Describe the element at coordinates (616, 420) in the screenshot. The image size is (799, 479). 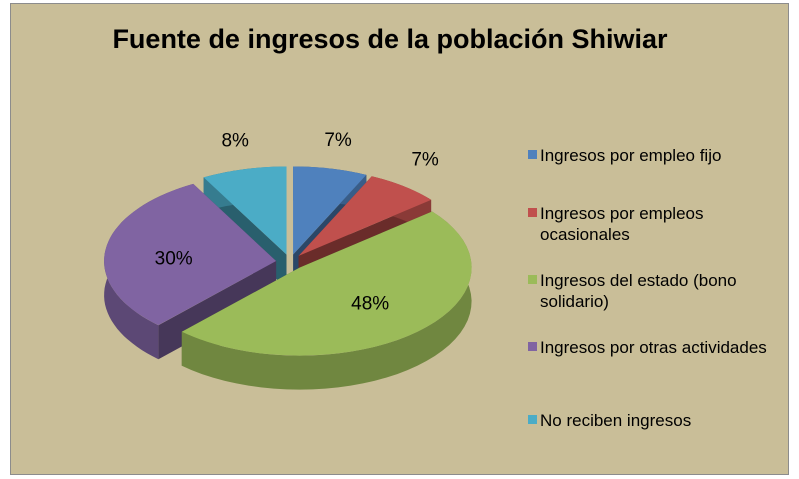
I see `legend-label: No reciben ingresos` at that location.